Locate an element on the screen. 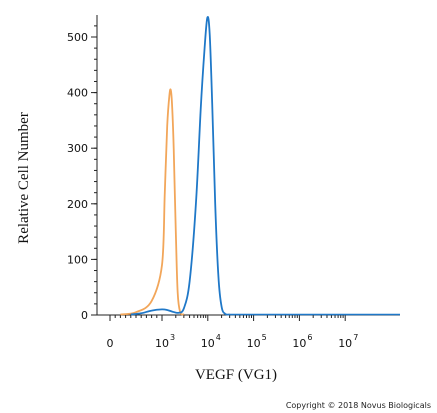 The width and height of the screenshot is (437, 413). y-tick-label: 400 is located at coordinates (77, 93).